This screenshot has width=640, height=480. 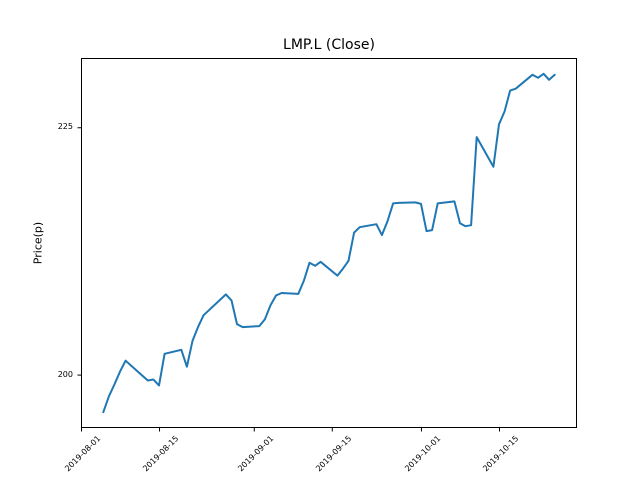 What do you see at coordinates (329, 45) in the screenshot?
I see `chart-title: LMP.L (Close)` at bounding box center [329, 45].